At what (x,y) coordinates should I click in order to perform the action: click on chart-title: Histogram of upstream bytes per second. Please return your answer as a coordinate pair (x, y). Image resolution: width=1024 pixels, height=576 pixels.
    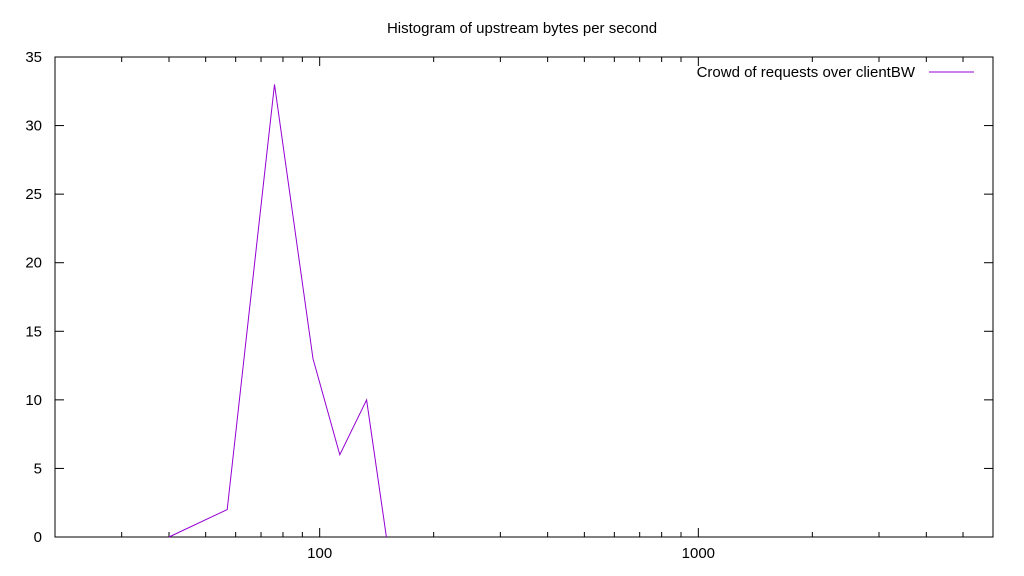
    Looking at the image, I should click on (522, 28).